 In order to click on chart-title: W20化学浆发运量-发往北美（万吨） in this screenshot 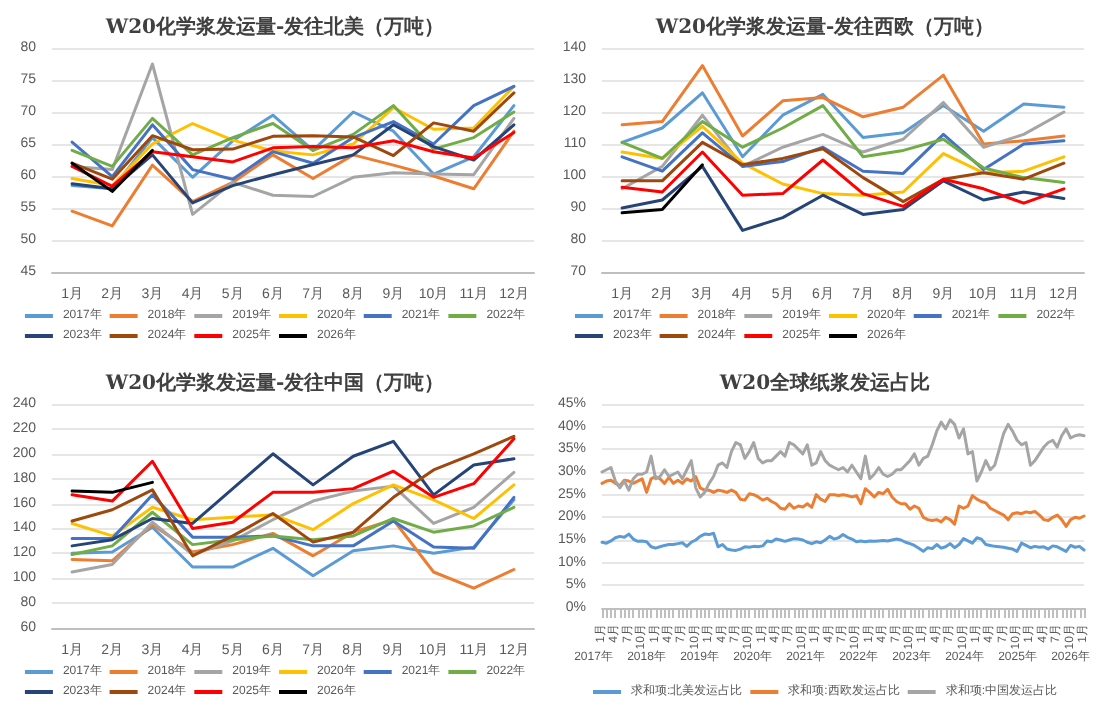, I will do `click(274, 27)`.